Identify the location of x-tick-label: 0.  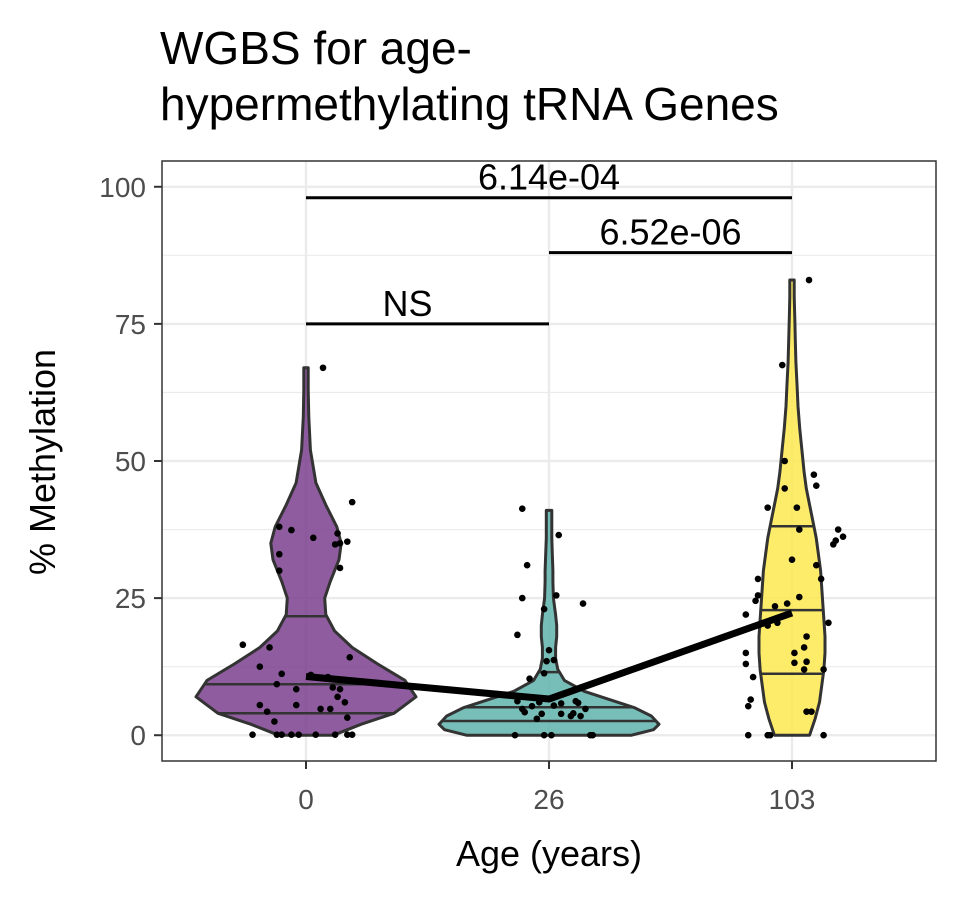
(306, 799).